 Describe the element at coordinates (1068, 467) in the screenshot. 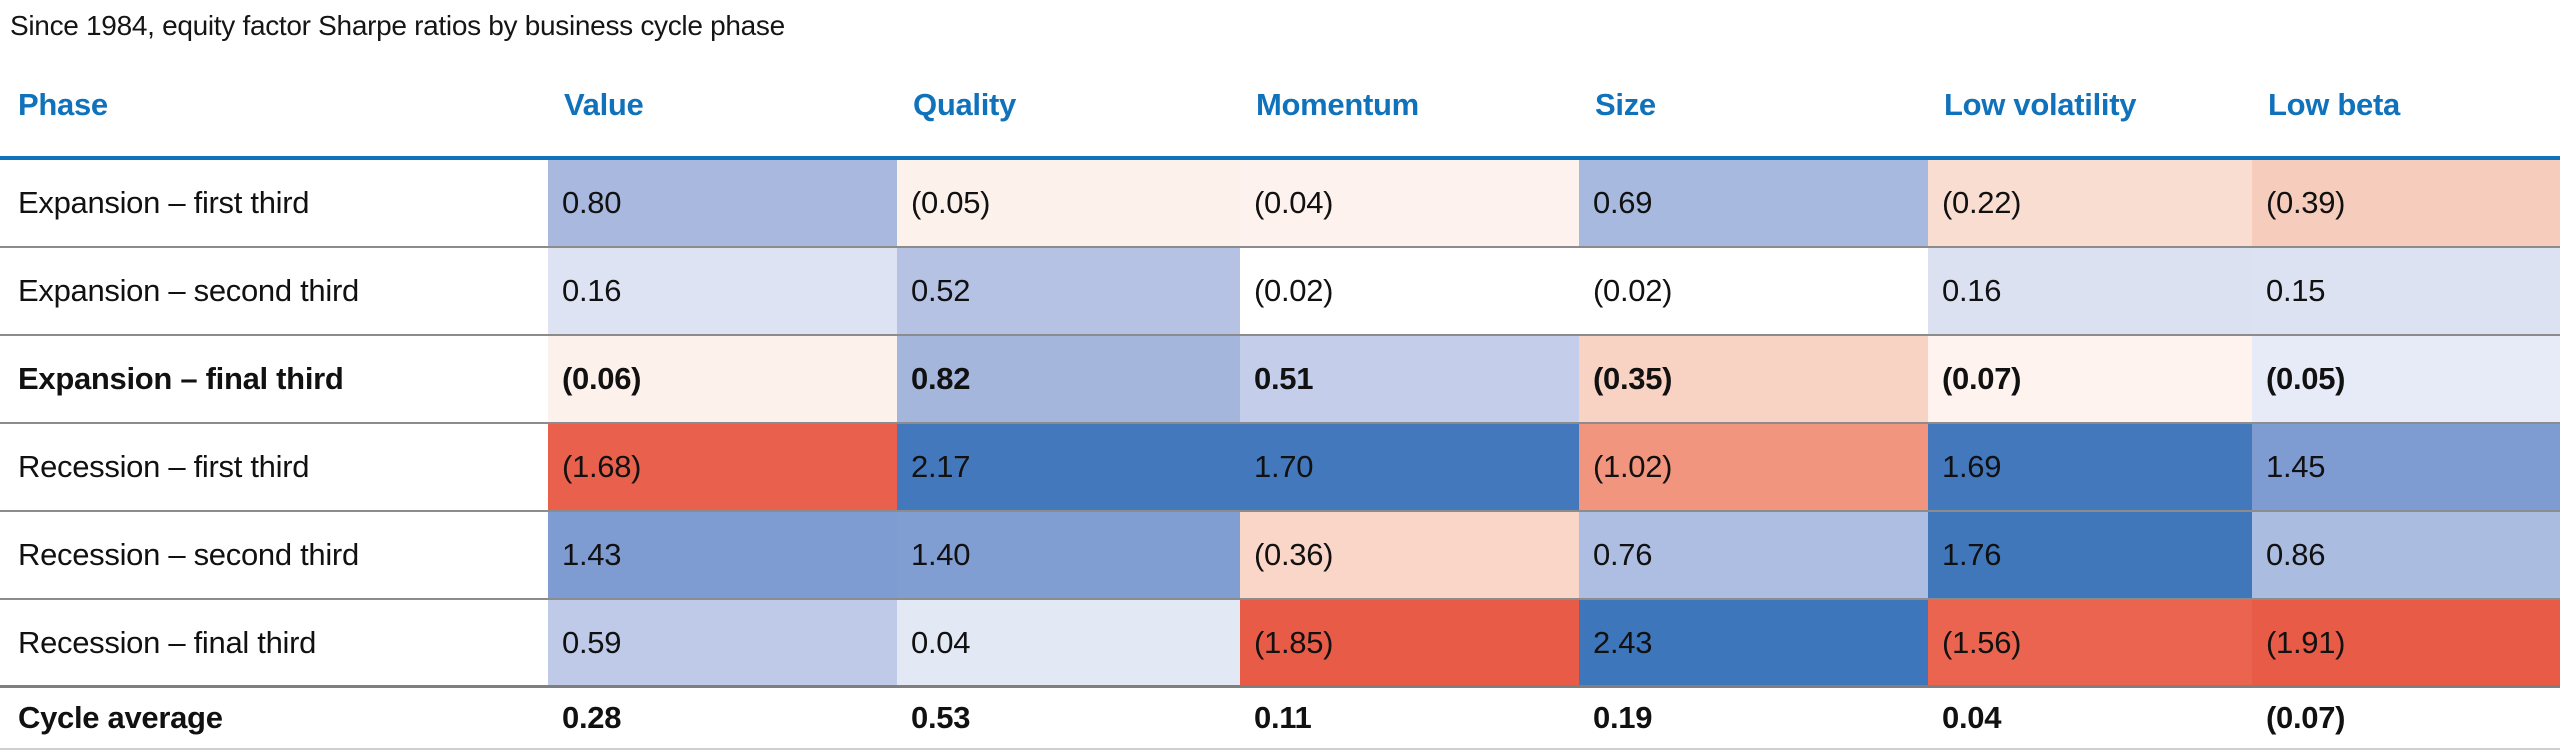

I see `cell-quality: 2.17` at that location.